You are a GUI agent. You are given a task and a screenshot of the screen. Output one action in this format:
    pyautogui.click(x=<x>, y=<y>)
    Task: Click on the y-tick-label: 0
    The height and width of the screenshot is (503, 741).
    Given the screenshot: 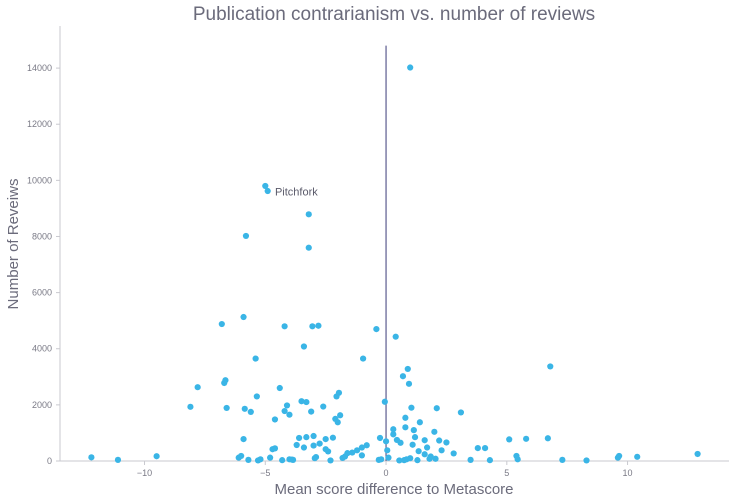 What is the action you would take?
    pyautogui.click(x=49, y=461)
    